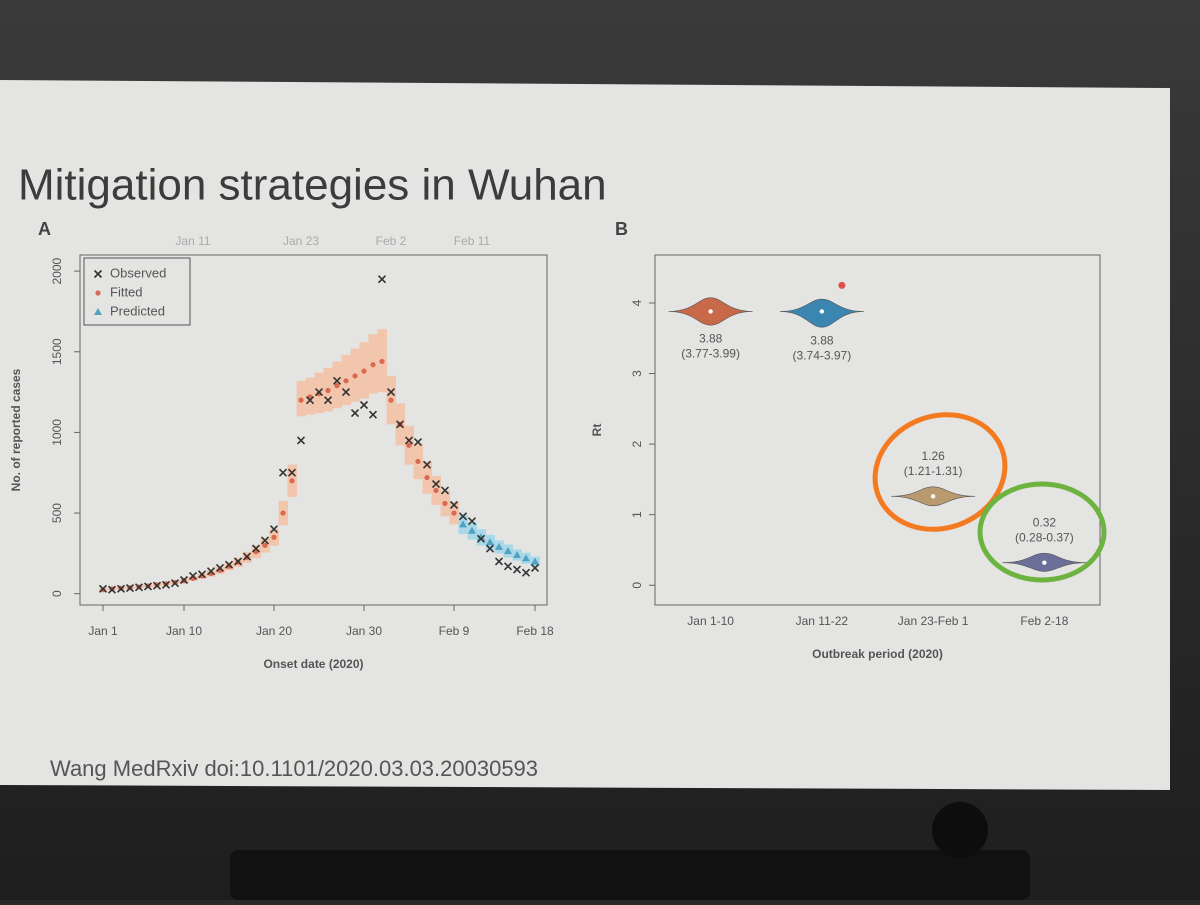 The height and width of the screenshot is (905, 1200). I want to click on legend-box, so click(137, 291).